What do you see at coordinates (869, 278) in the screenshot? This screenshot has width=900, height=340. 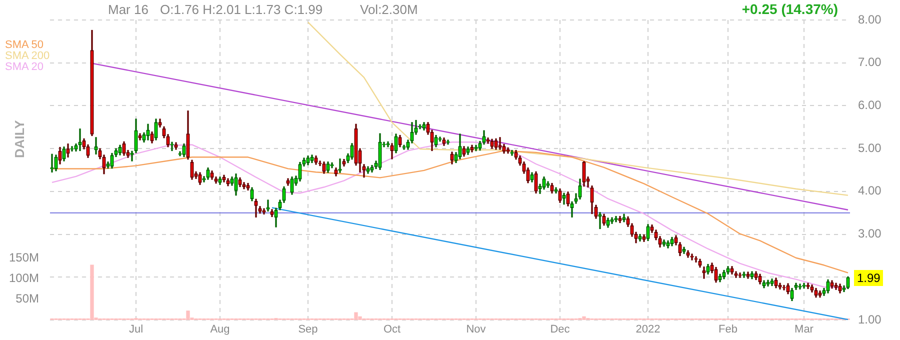 I see `text: 1.99` at bounding box center [869, 278].